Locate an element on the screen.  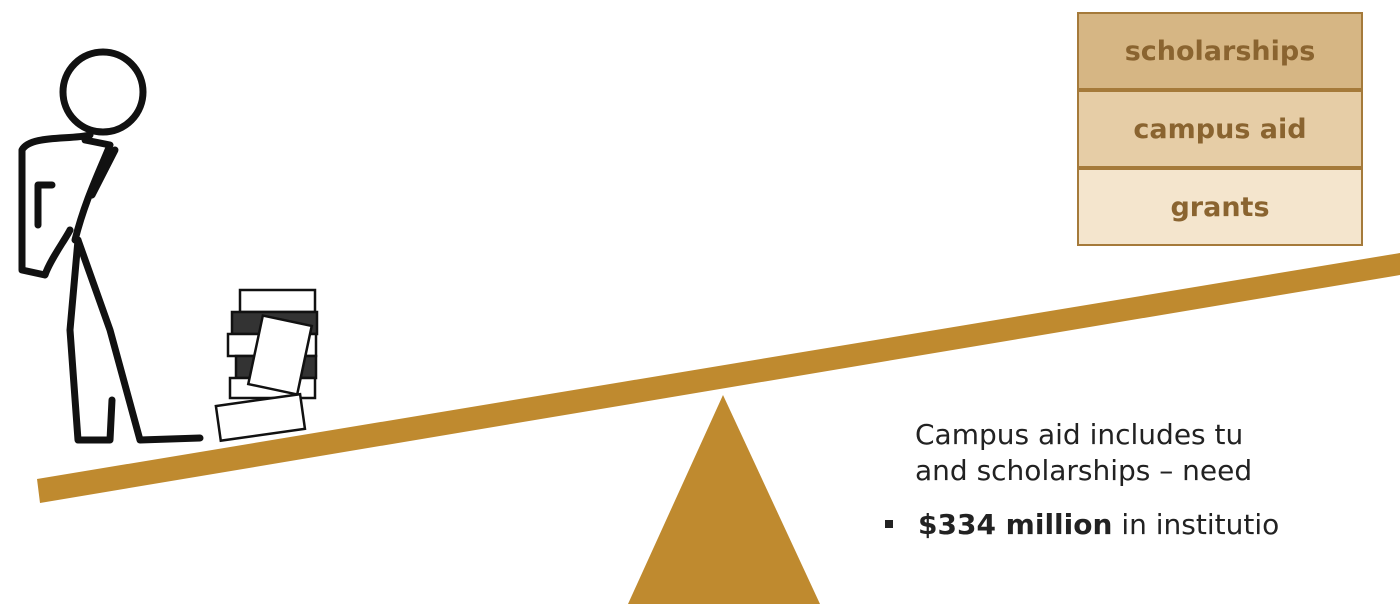
paragraph-line: and scholarships – need is located at coordinates (1084, 470).